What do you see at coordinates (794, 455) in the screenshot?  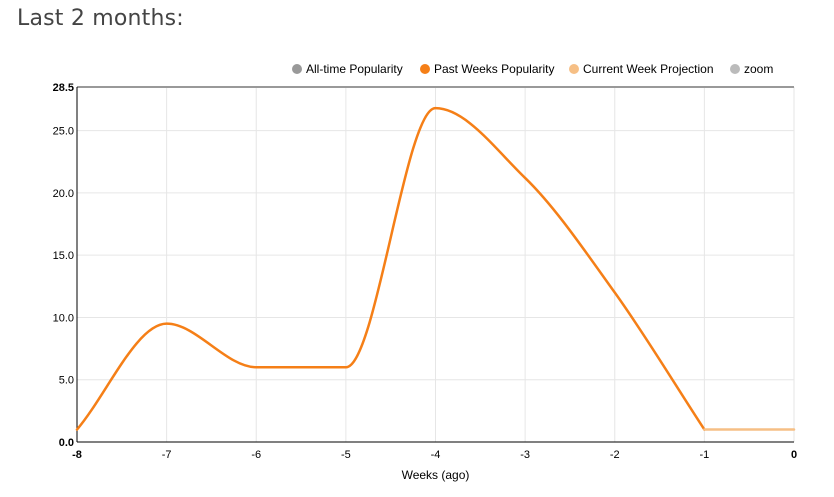 I see `x-tick-label: 0` at bounding box center [794, 455].